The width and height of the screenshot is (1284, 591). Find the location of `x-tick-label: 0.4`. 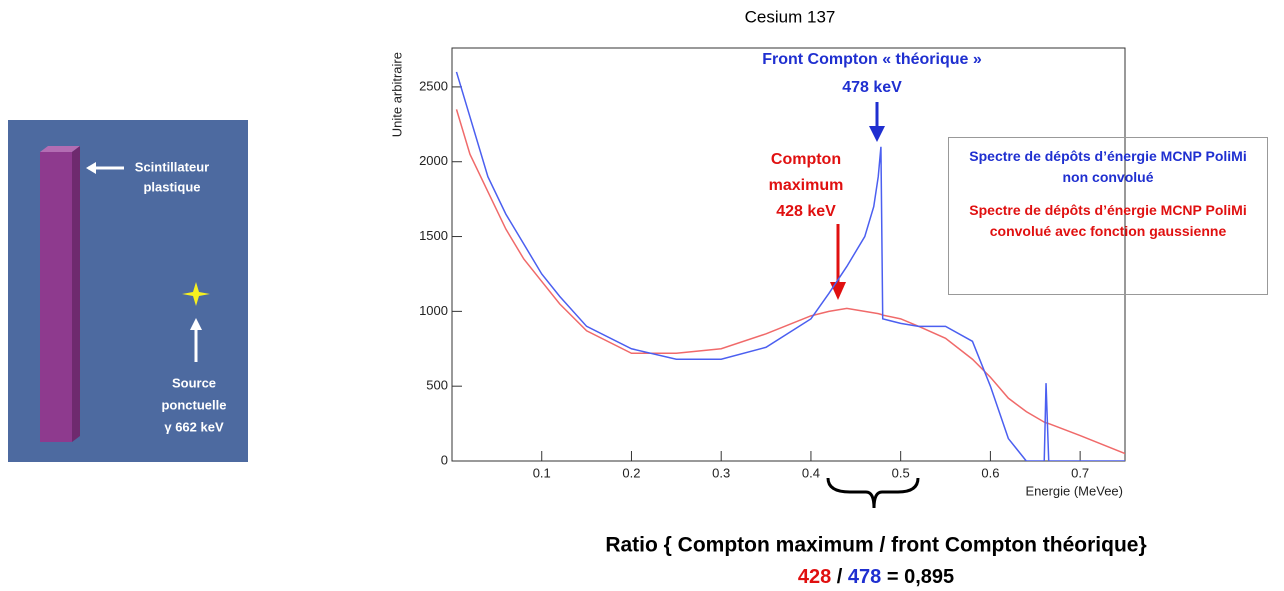

x-tick-label: 0.4 is located at coordinates (811, 472).